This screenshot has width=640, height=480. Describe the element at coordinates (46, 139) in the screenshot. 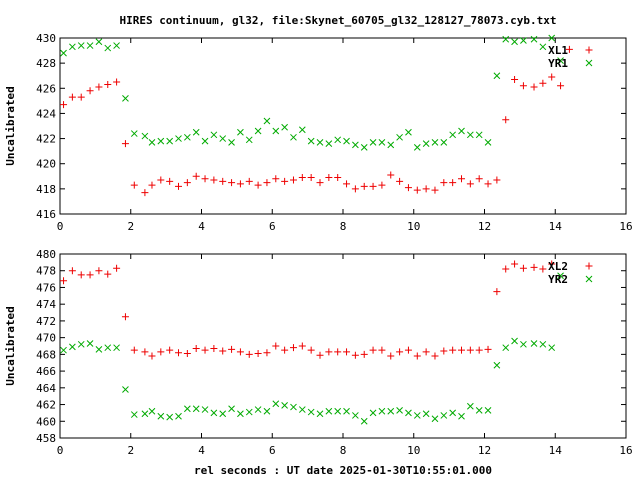

I see `y-tick-label: 422` at that location.